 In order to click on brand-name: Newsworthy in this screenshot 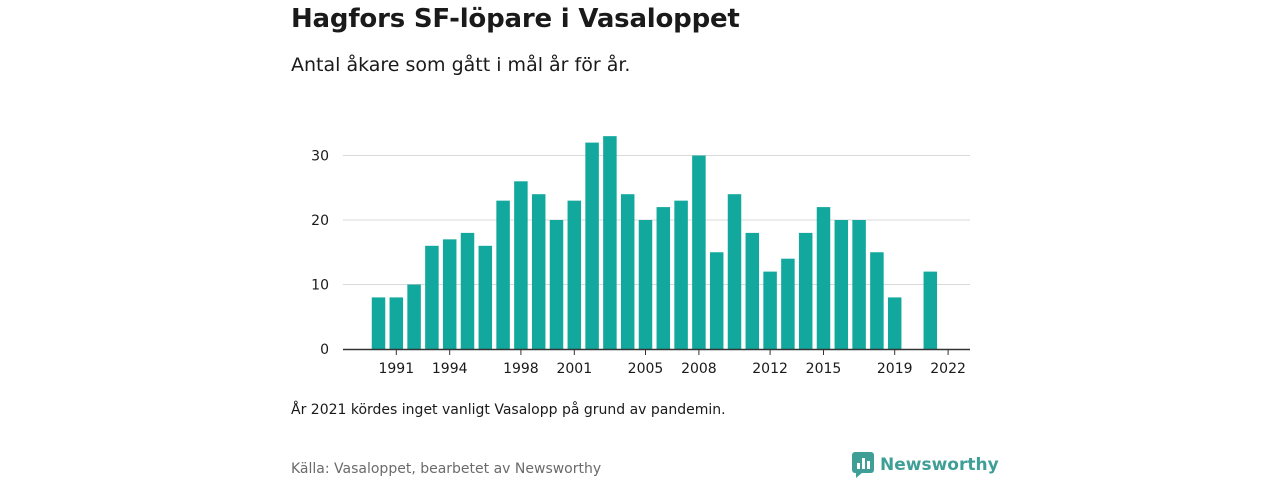, I will do `click(939, 465)`.